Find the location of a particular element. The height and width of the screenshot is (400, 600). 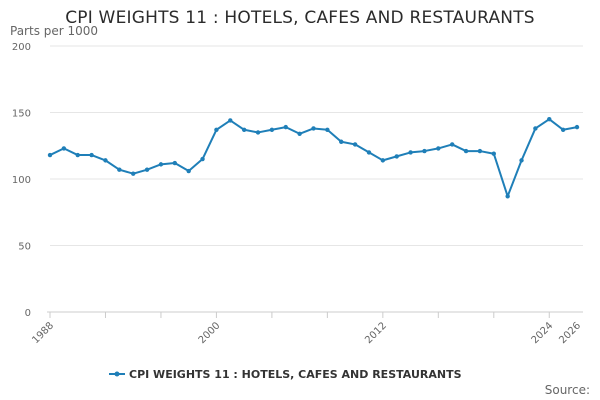

y-axis-label: Parts per 1000 is located at coordinates (54, 31).